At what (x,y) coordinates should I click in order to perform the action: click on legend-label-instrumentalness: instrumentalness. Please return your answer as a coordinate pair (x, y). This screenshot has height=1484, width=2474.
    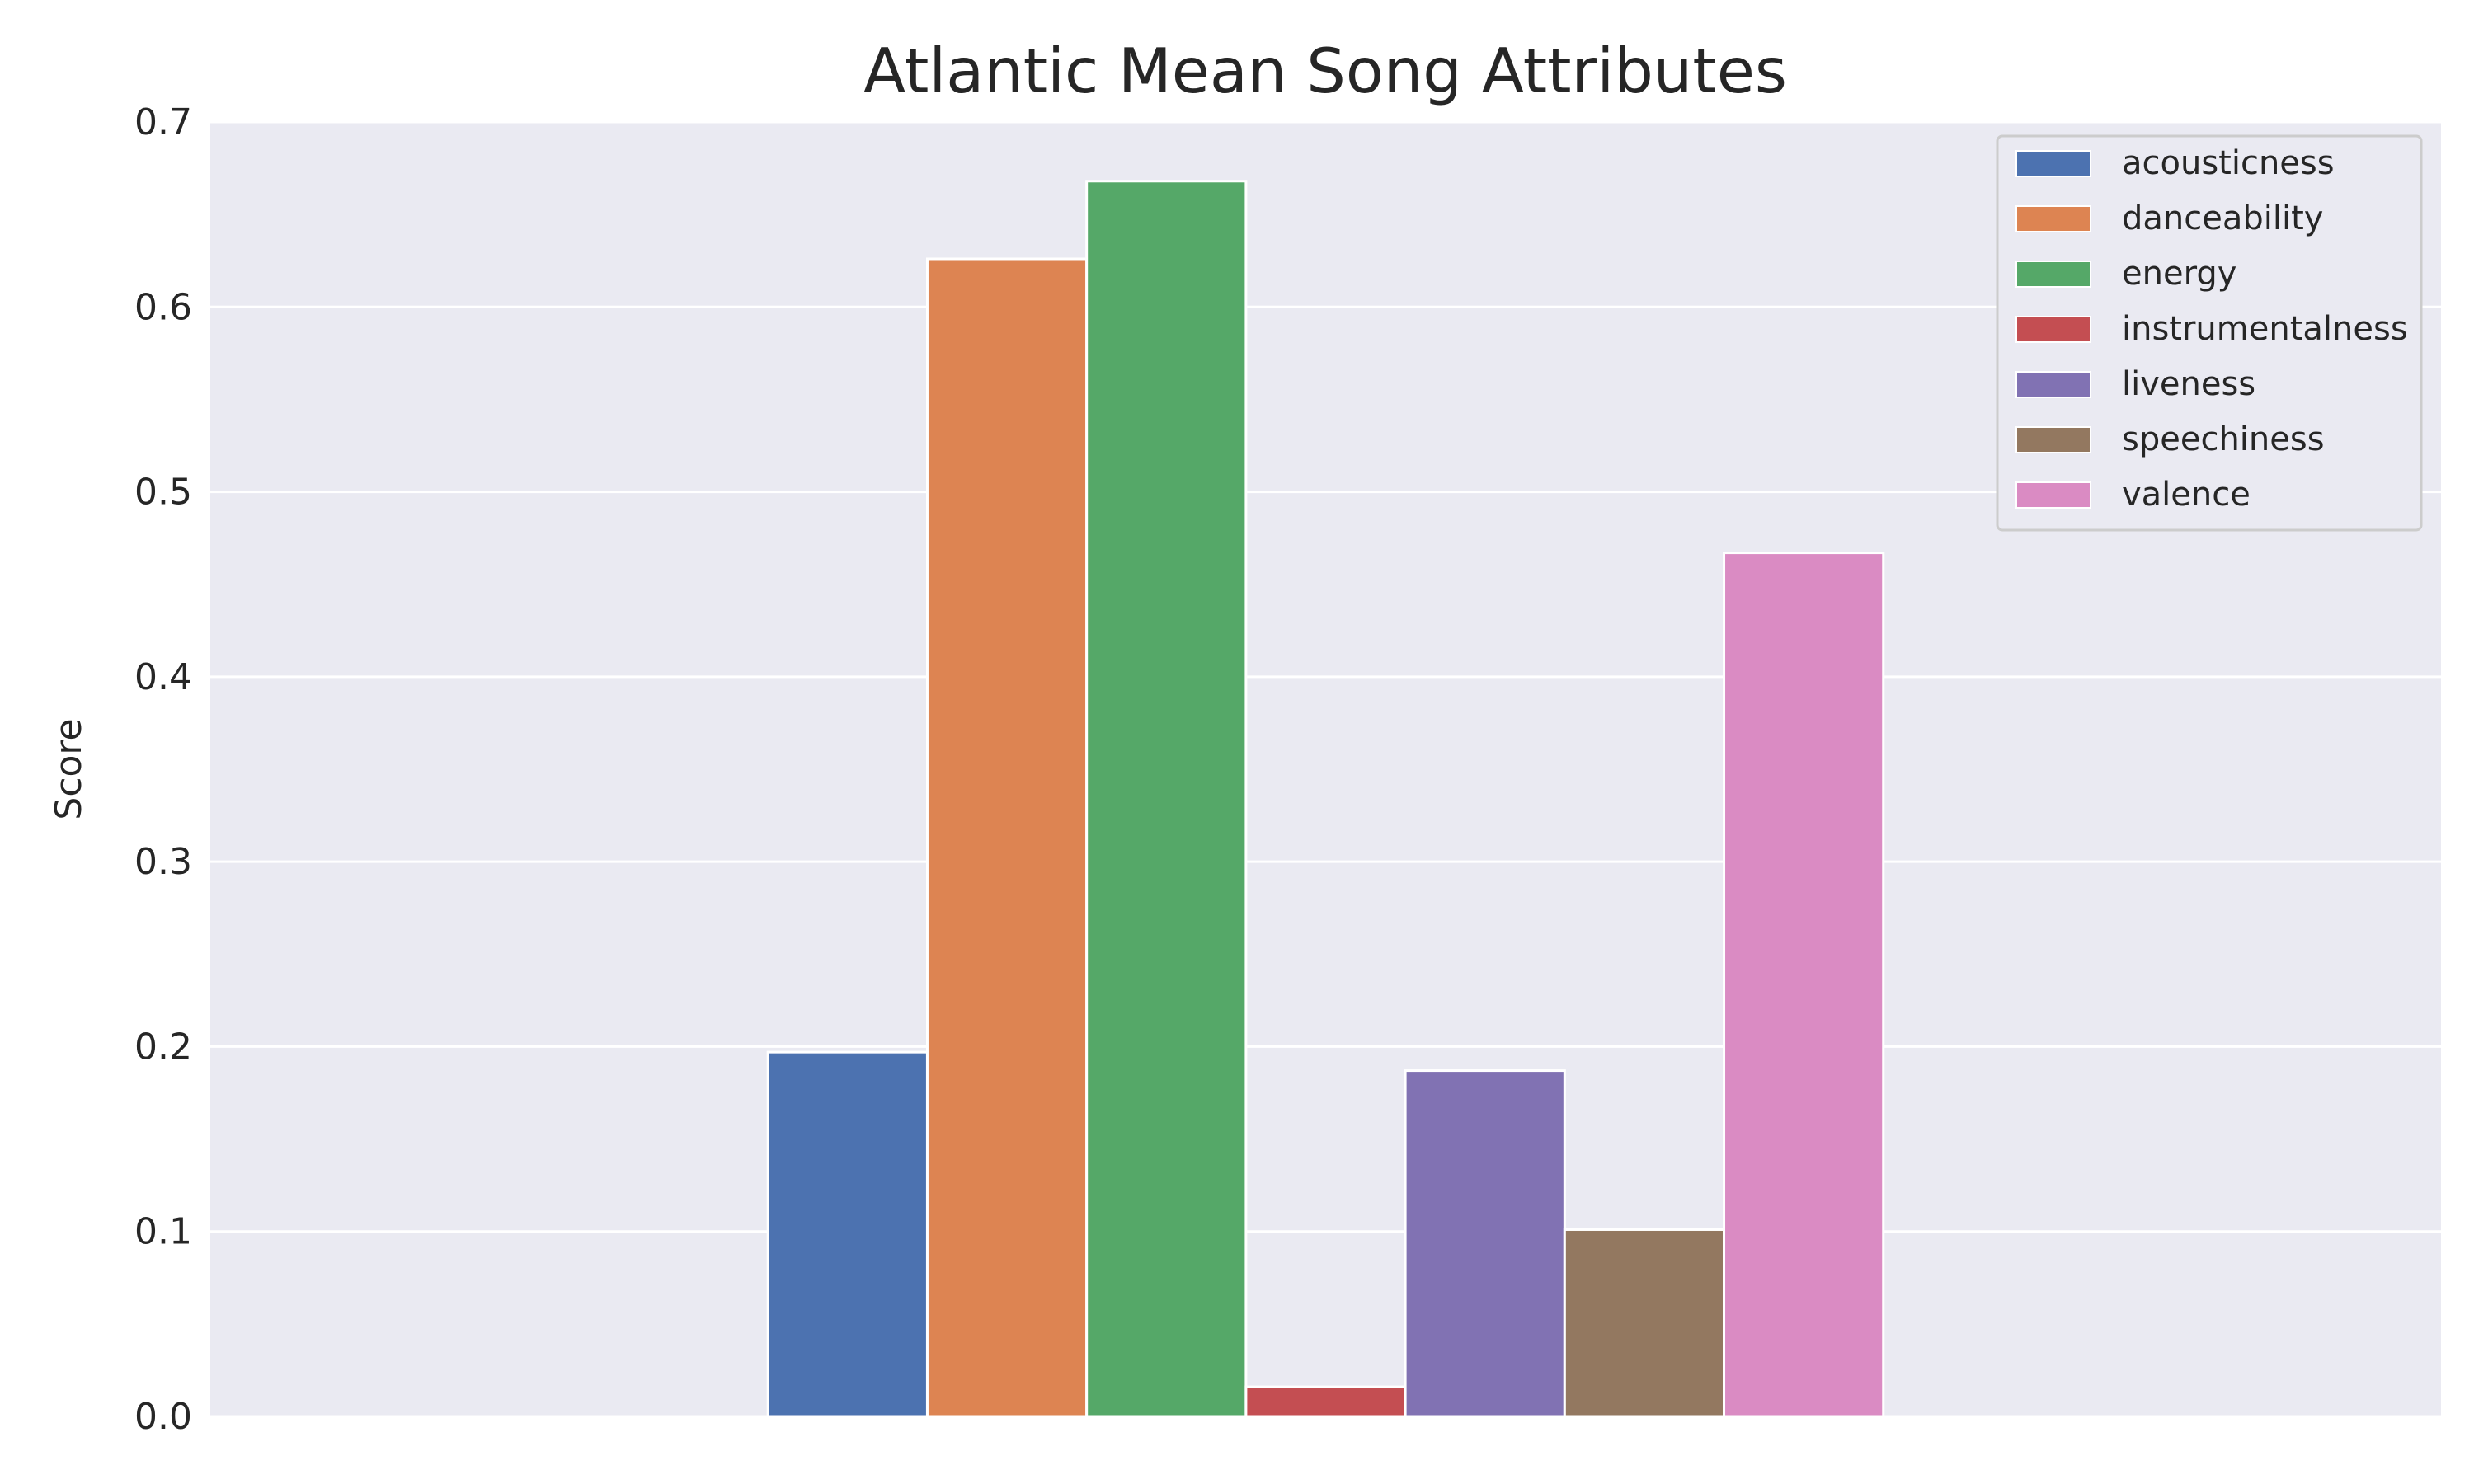
    Looking at the image, I should click on (2265, 329).